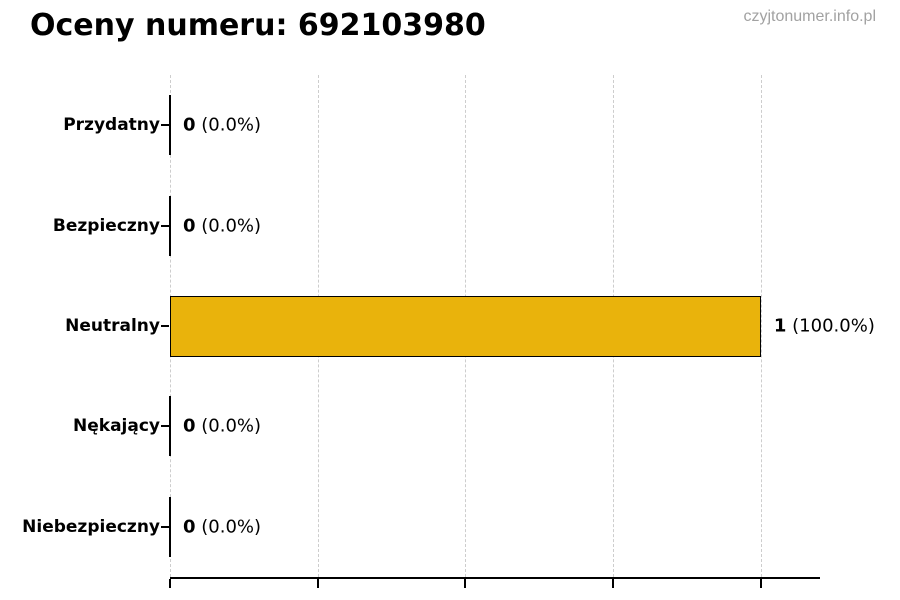 This screenshot has height=600, width=900. Describe the element at coordinates (465, 326) in the screenshot. I see `bar` at that location.